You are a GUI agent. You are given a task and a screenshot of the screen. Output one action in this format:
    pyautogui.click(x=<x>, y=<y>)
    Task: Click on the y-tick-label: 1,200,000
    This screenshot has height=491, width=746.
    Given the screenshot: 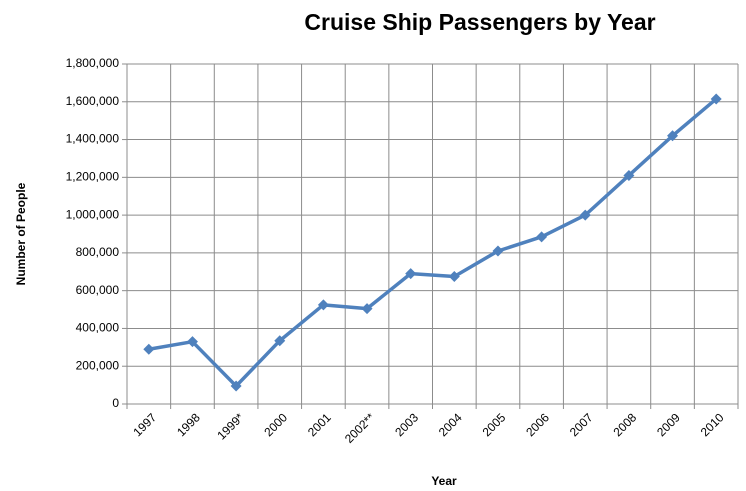 What is the action you would take?
    pyautogui.click(x=93, y=177)
    